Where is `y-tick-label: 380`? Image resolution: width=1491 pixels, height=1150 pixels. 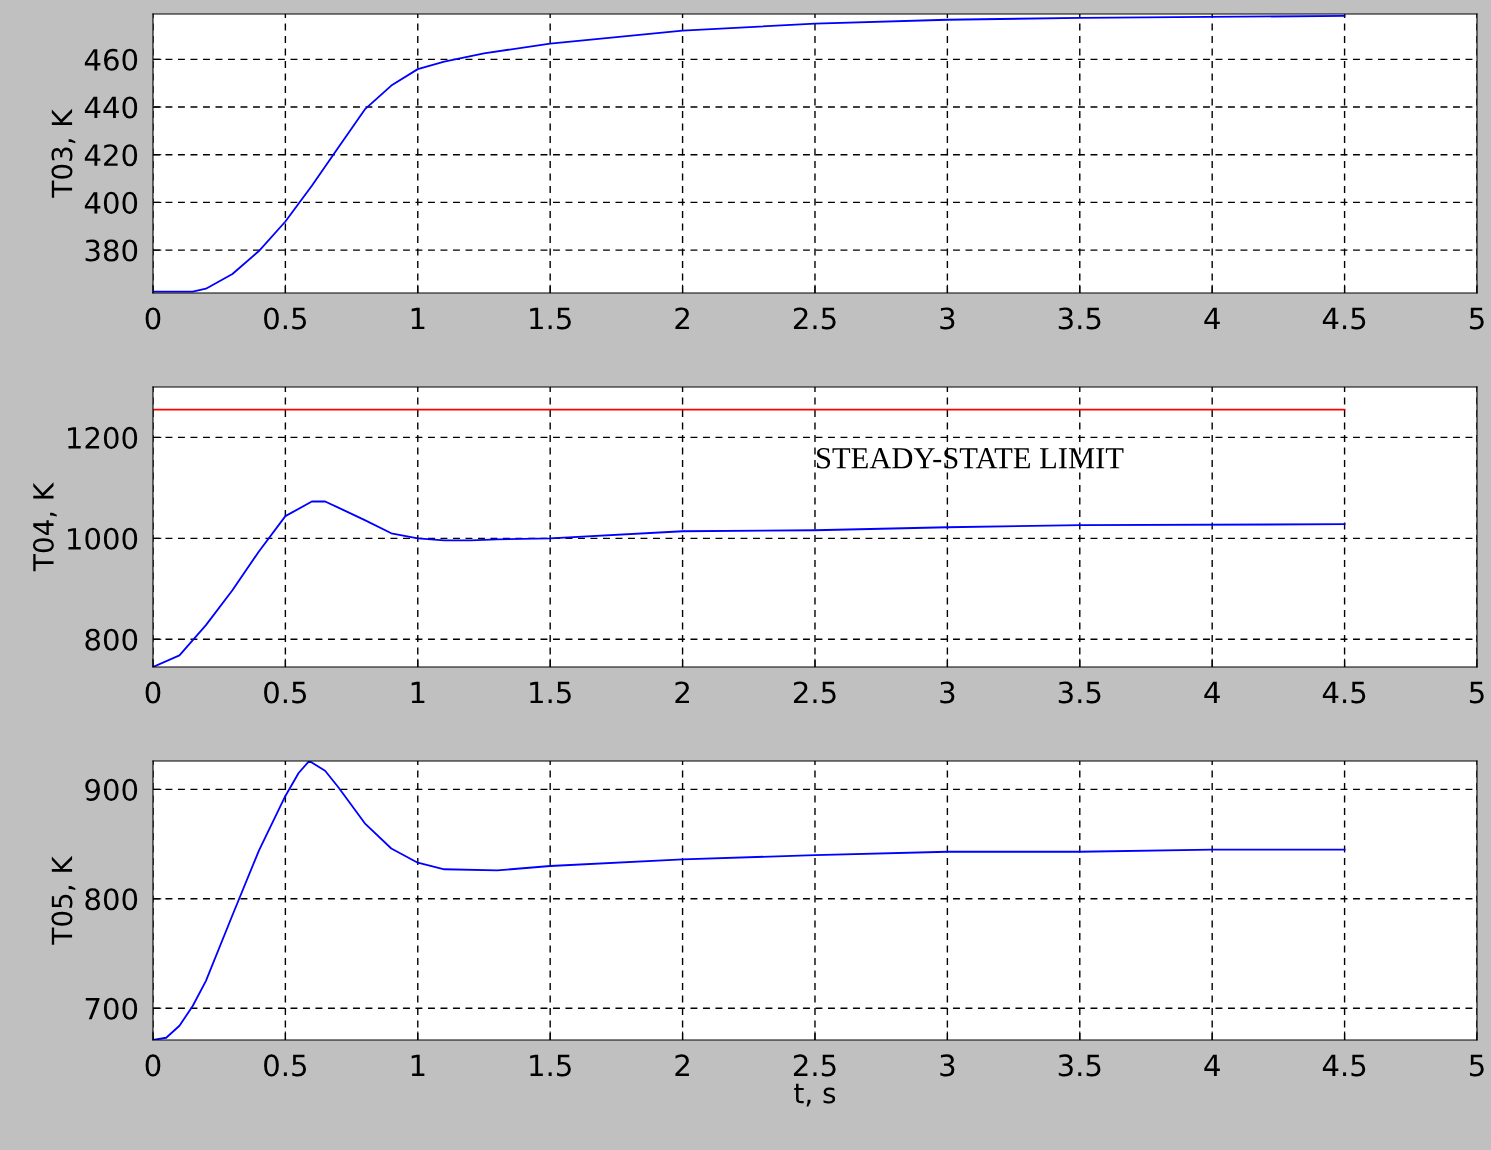
y-tick-label: 380 is located at coordinates (111, 250).